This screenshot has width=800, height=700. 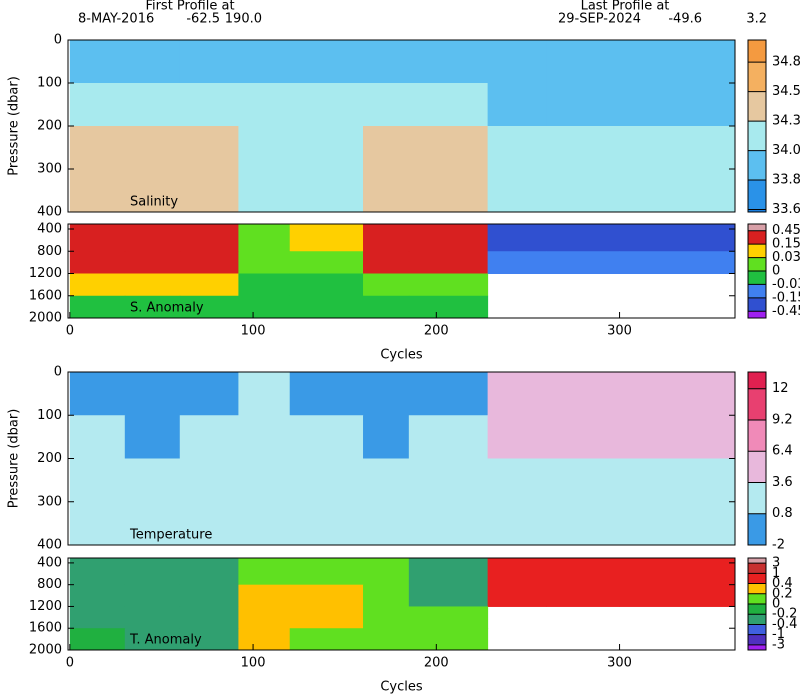 I want to click on colorbar-label: 3.6, so click(x=782, y=482).